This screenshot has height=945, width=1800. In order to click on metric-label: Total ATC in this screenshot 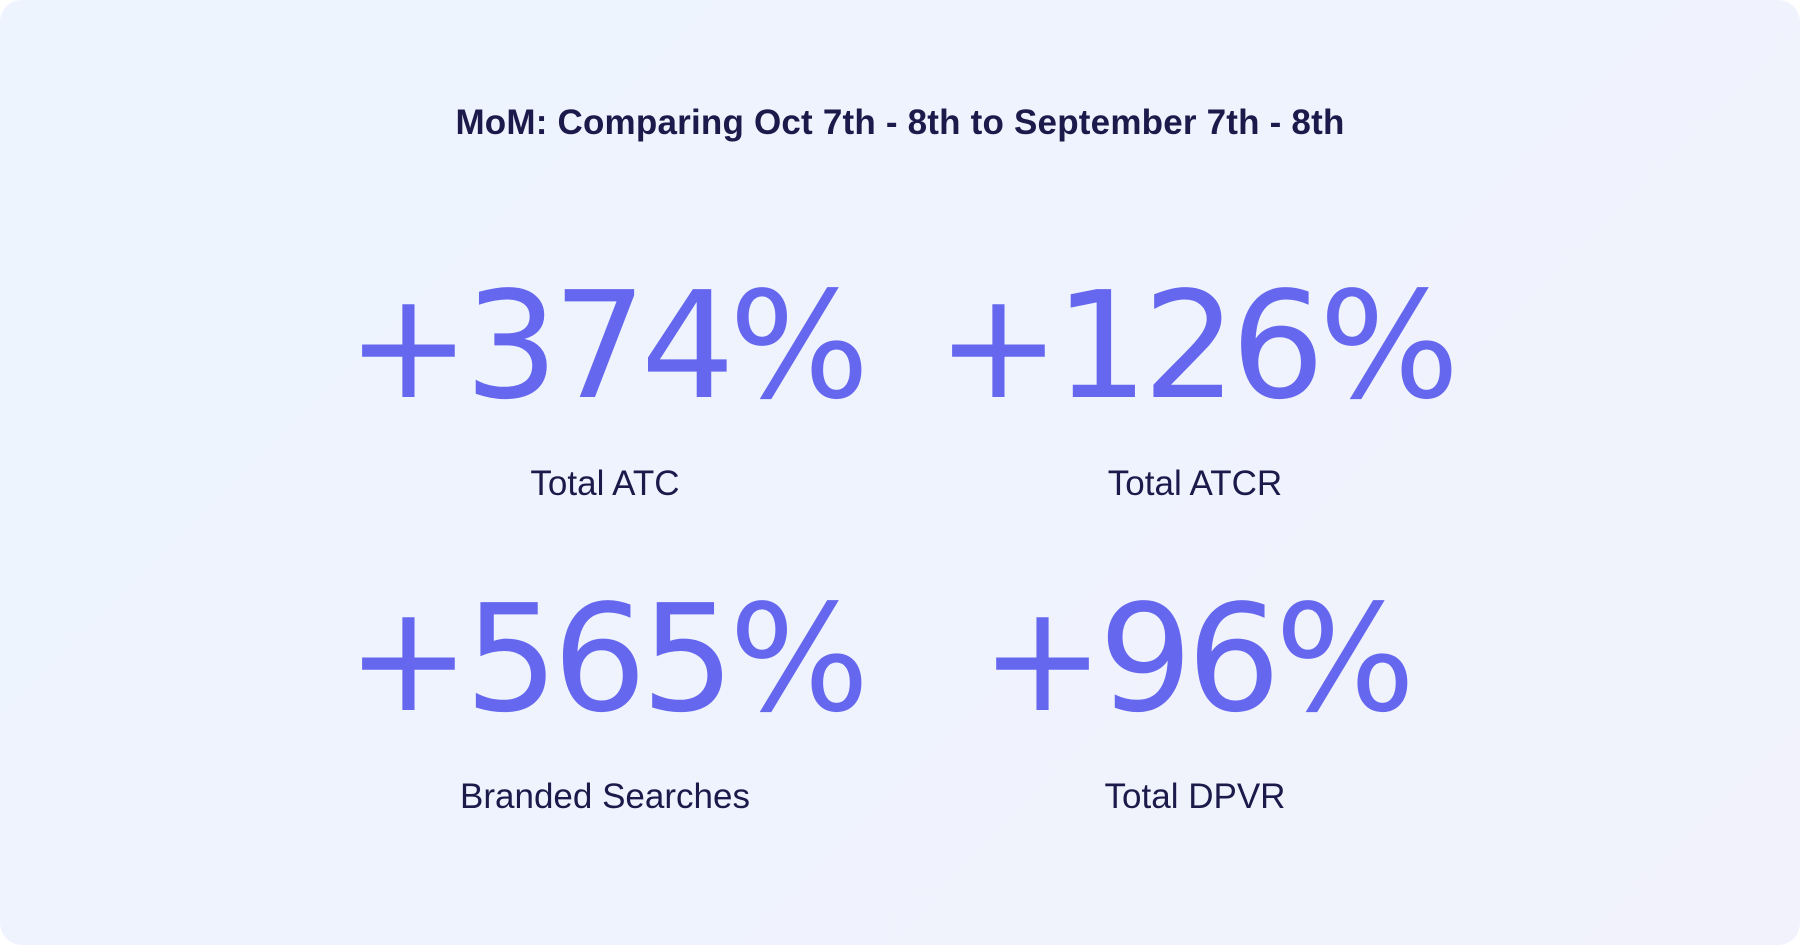, I will do `click(605, 483)`.